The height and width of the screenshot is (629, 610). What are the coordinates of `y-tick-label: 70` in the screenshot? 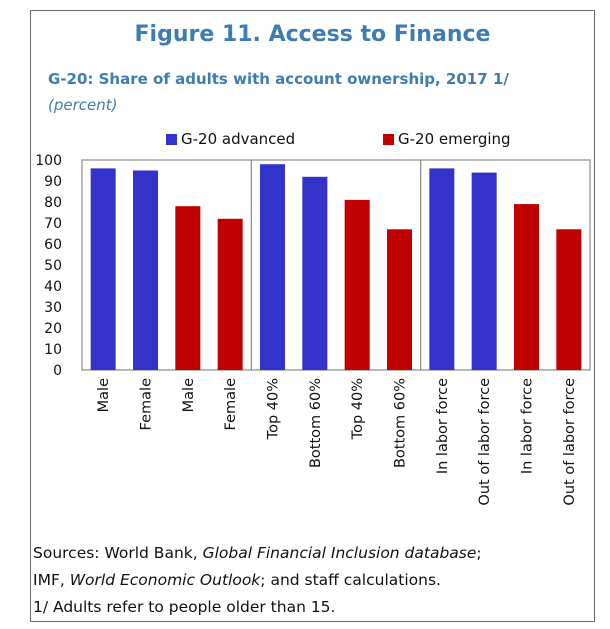 It's located at (53, 224).